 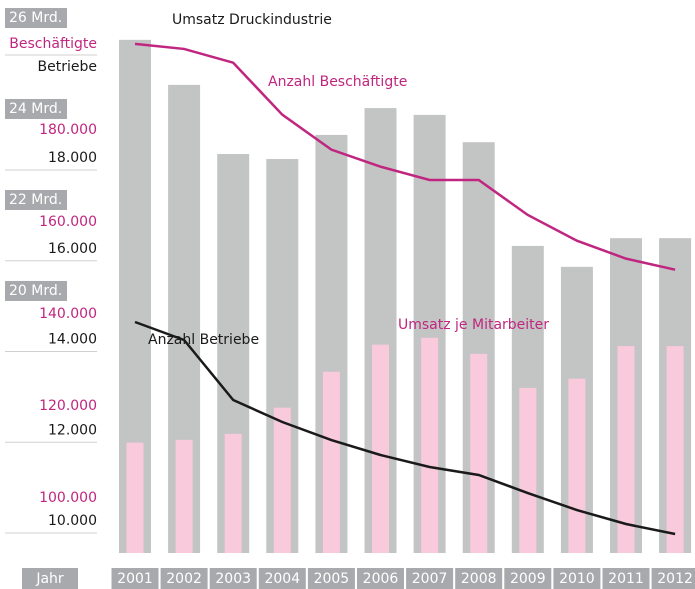 What do you see at coordinates (68, 314) in the screenshot?
I see `y2-tick-label: 140.000` at bounding box center [68, 314].